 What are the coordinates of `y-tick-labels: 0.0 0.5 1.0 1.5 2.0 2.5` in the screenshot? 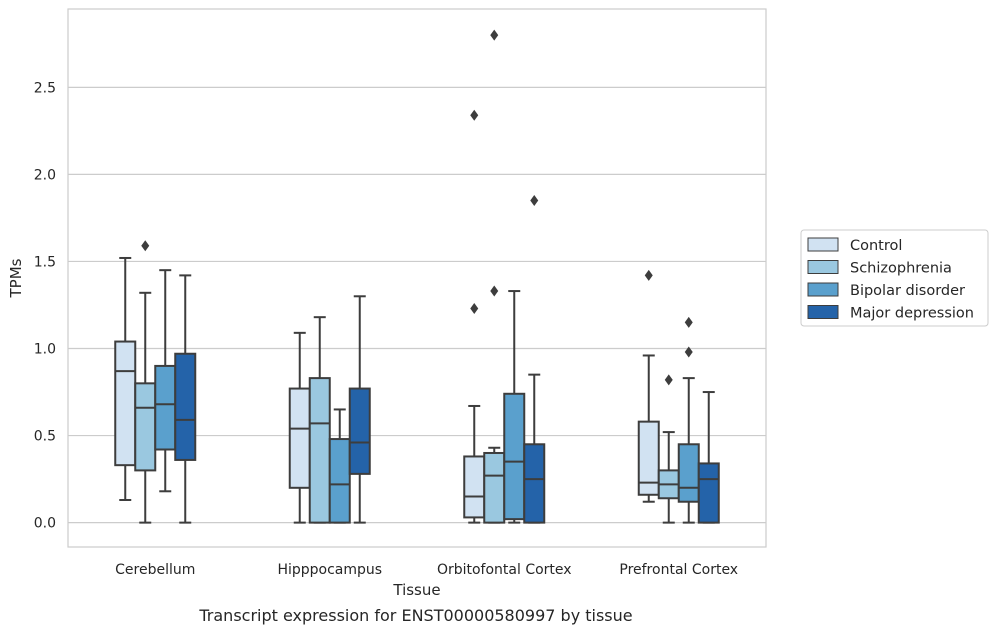 It's located at (45, 305).